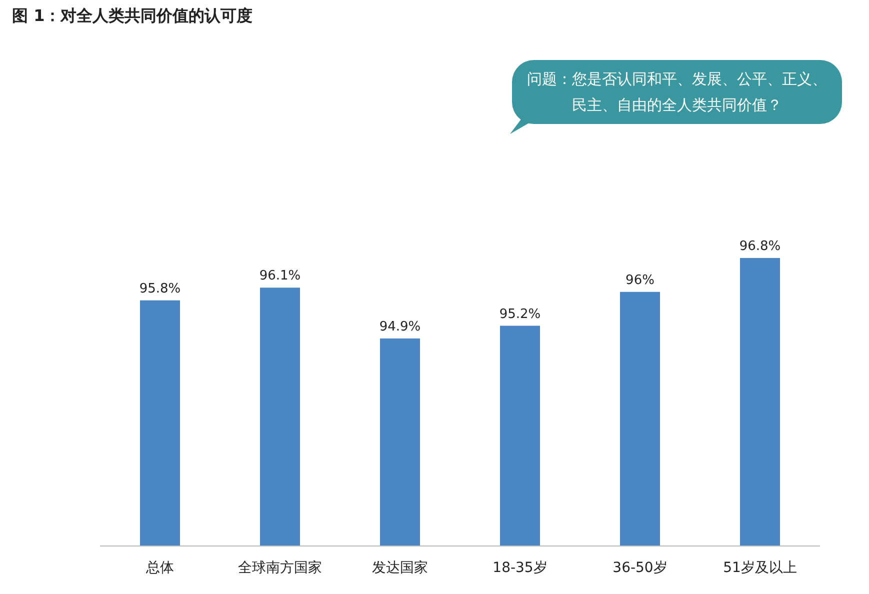  What do you see at coordinates (280, 568) in the screenshot?
I see `x-tick-label: 全球南方国家` at bounding box center [280, 568].